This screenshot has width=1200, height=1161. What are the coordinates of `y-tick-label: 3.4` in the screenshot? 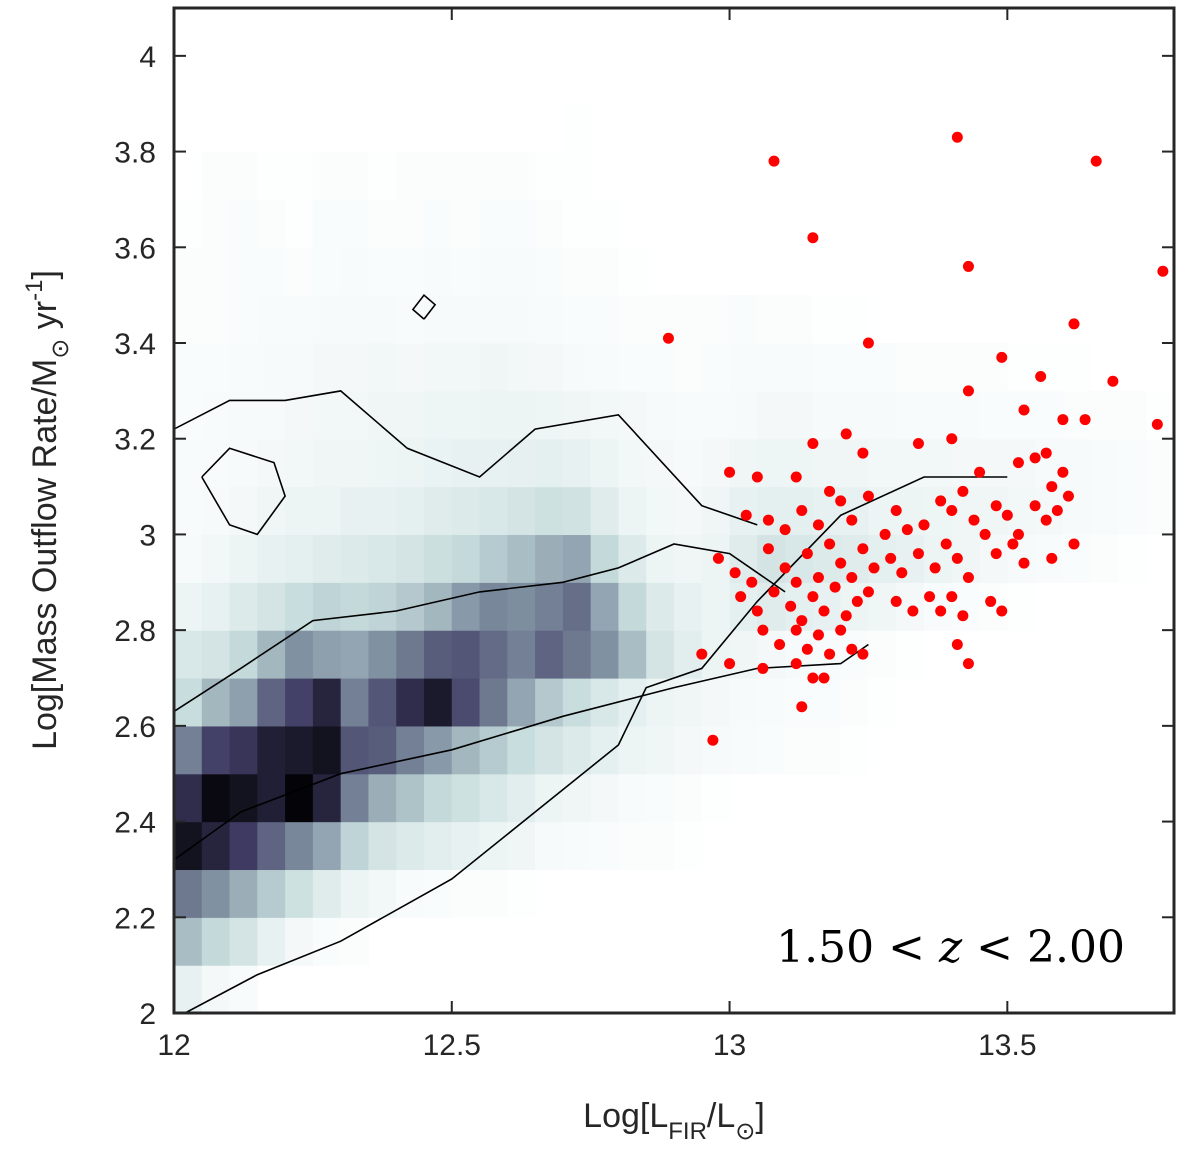 It's located at (135, 344).